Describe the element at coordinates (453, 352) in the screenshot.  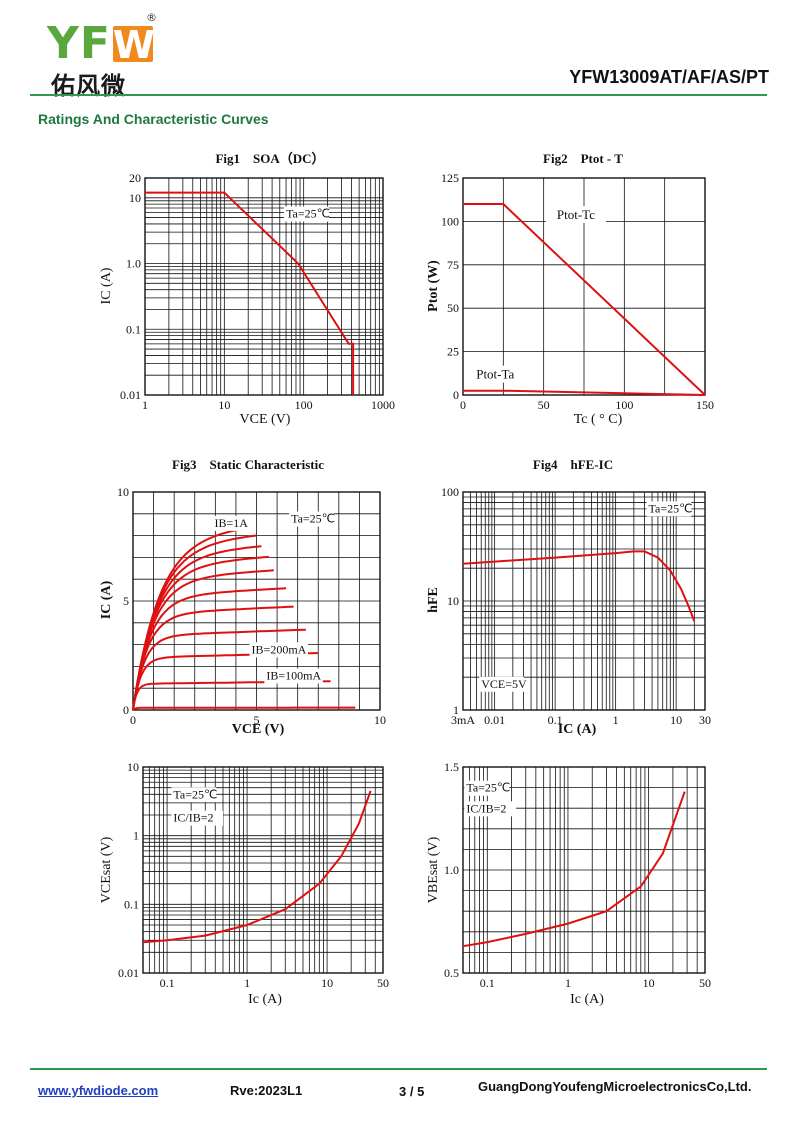
I see `y-tick-label: 25` at that location.